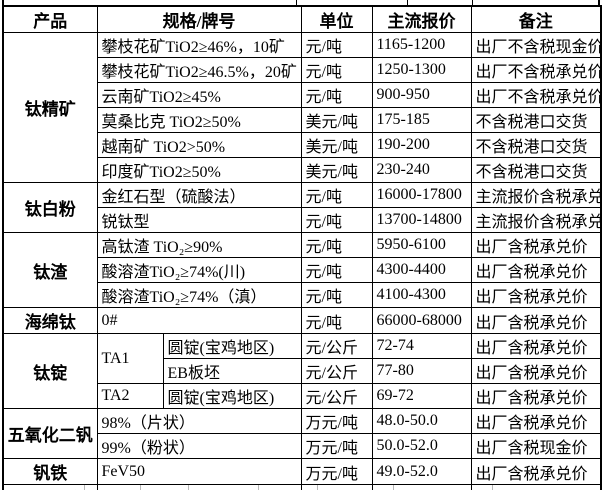 The image size is (606, 490). Describe the element at coordinates (199, 145) in the screenshot. I see `spec-cell: 越南矿 TiO2>50%` at that location.